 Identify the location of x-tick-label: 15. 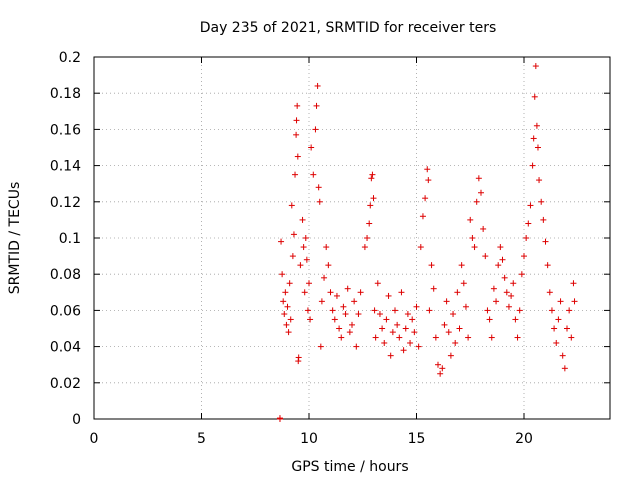
(417, 439).